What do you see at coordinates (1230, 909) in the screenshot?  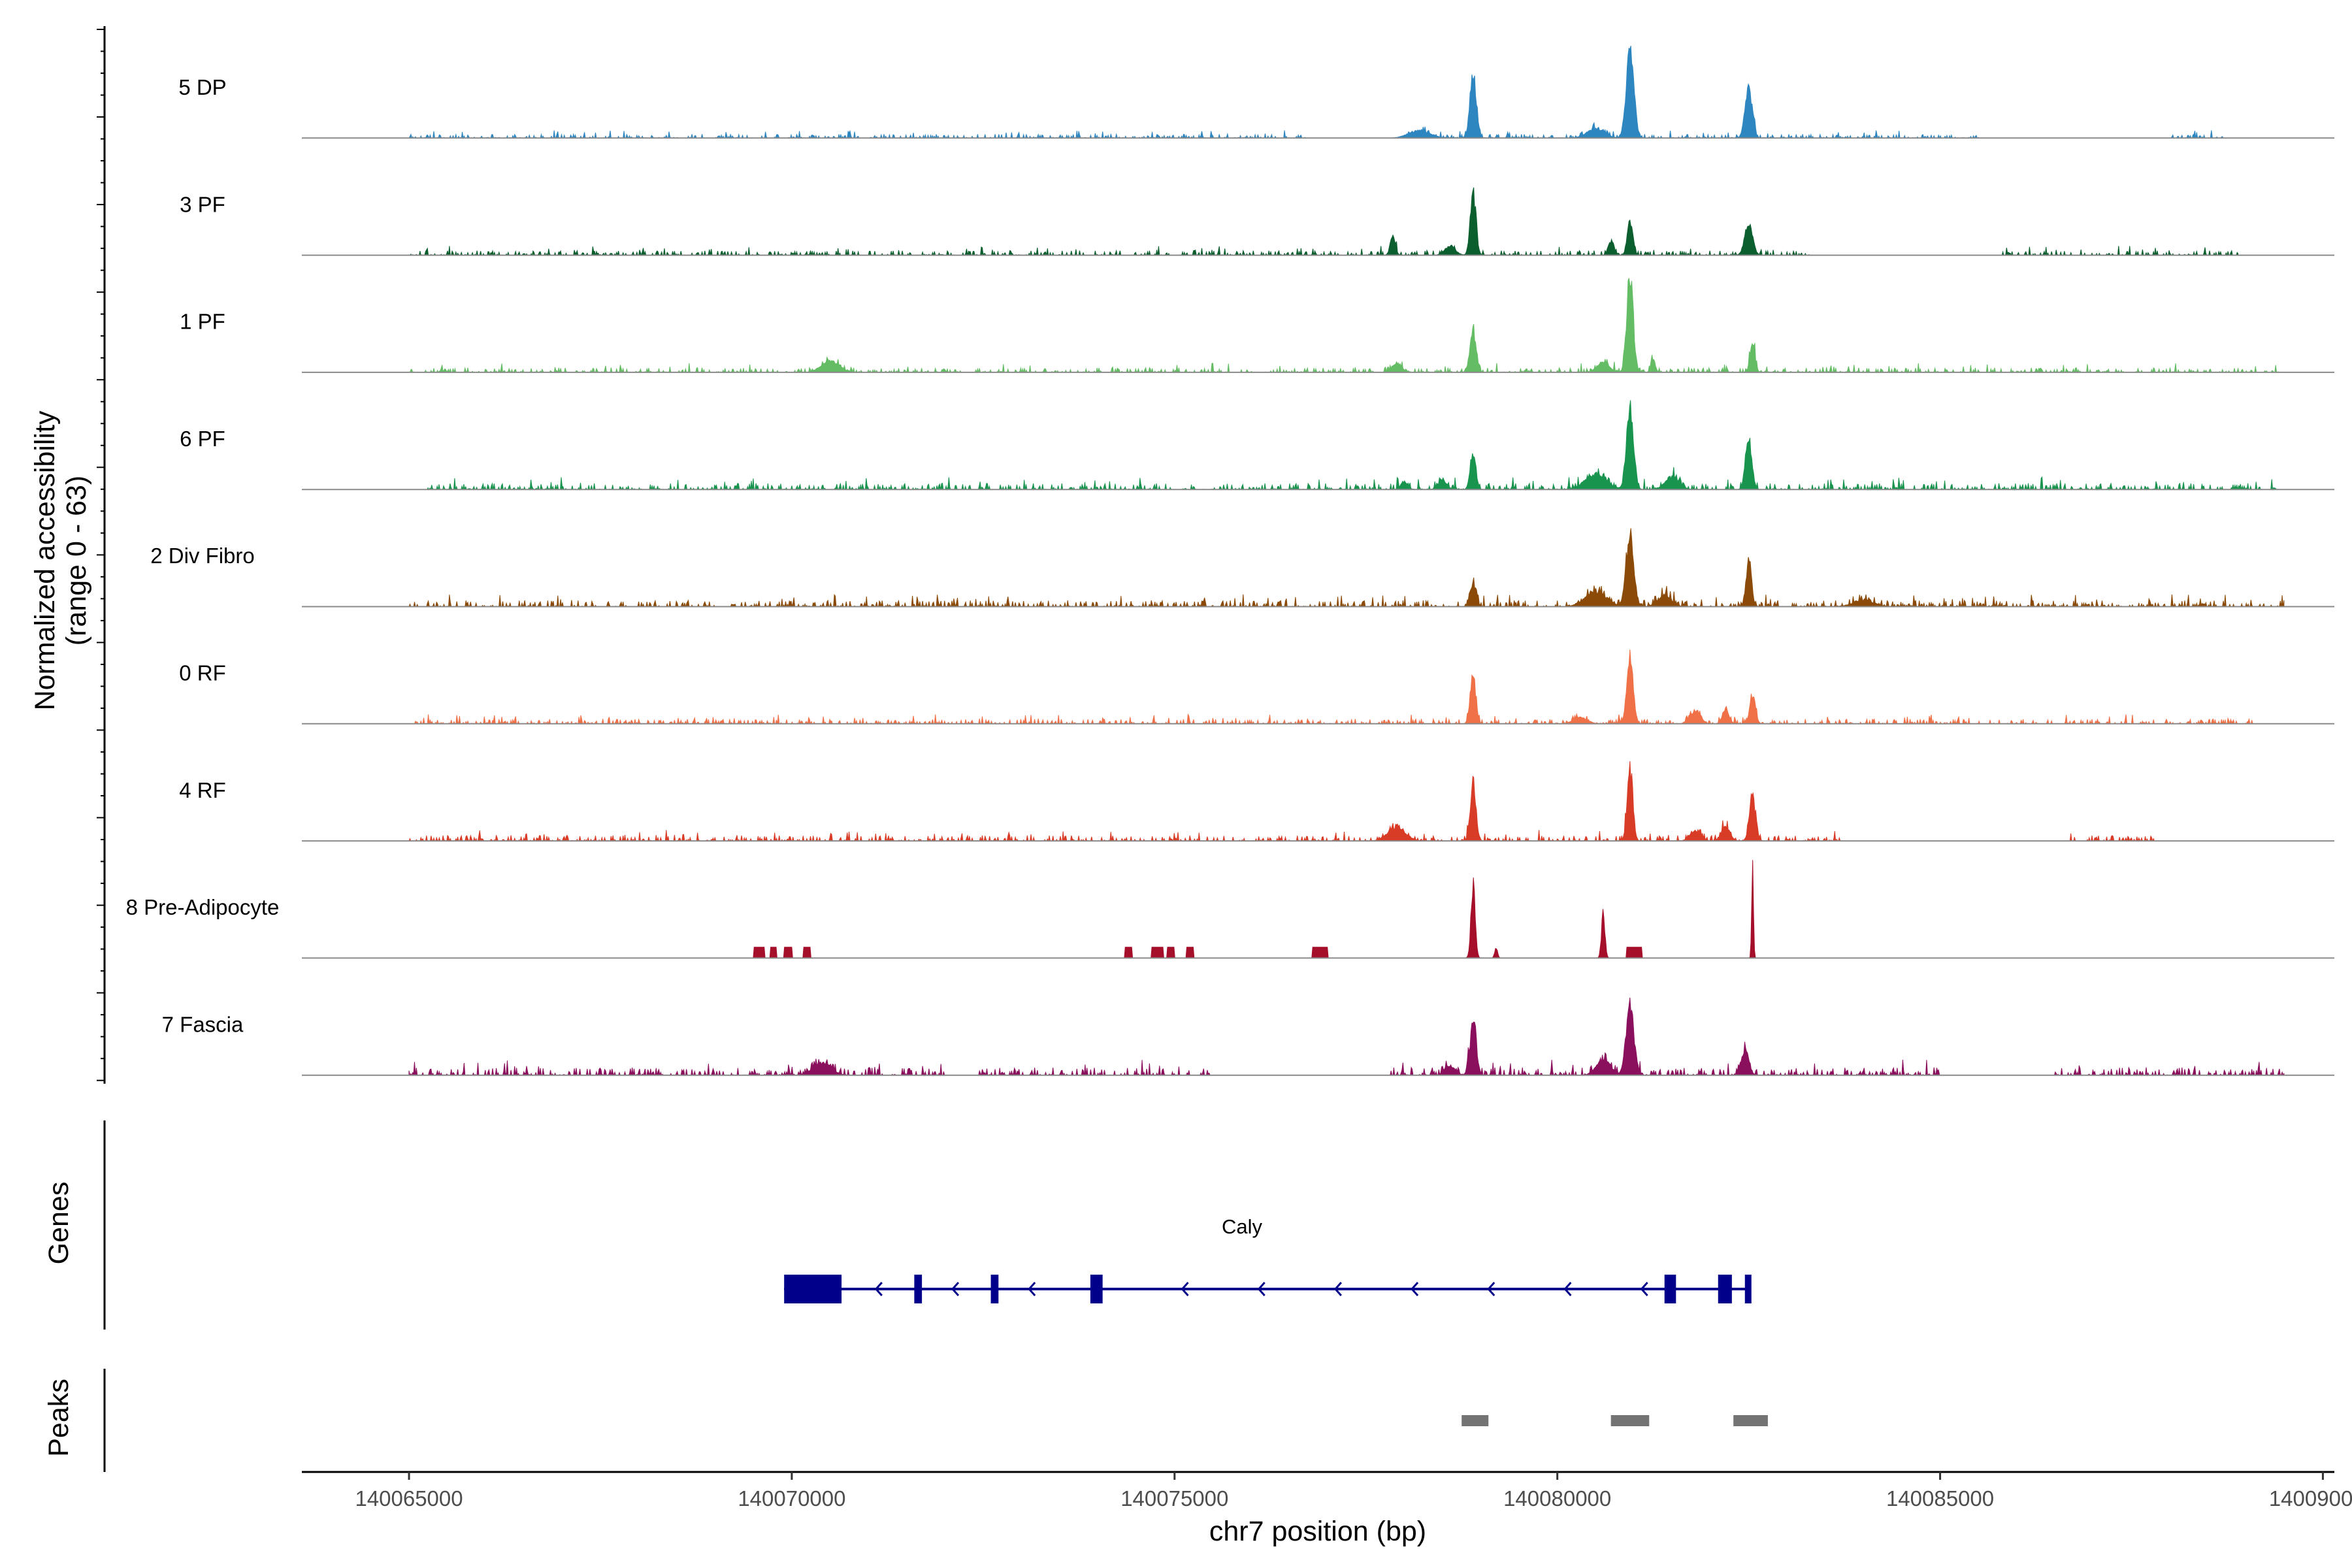 I see `coverage-track: 8 Pre-Adipocyte` at bounding box center [1230, 909].